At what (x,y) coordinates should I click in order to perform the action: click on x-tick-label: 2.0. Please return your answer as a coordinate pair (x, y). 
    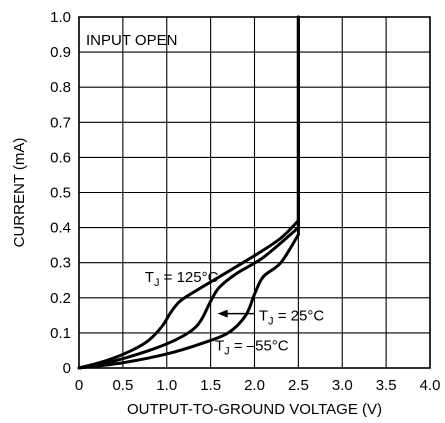
    Looking at the image, I should click on (254, 385).